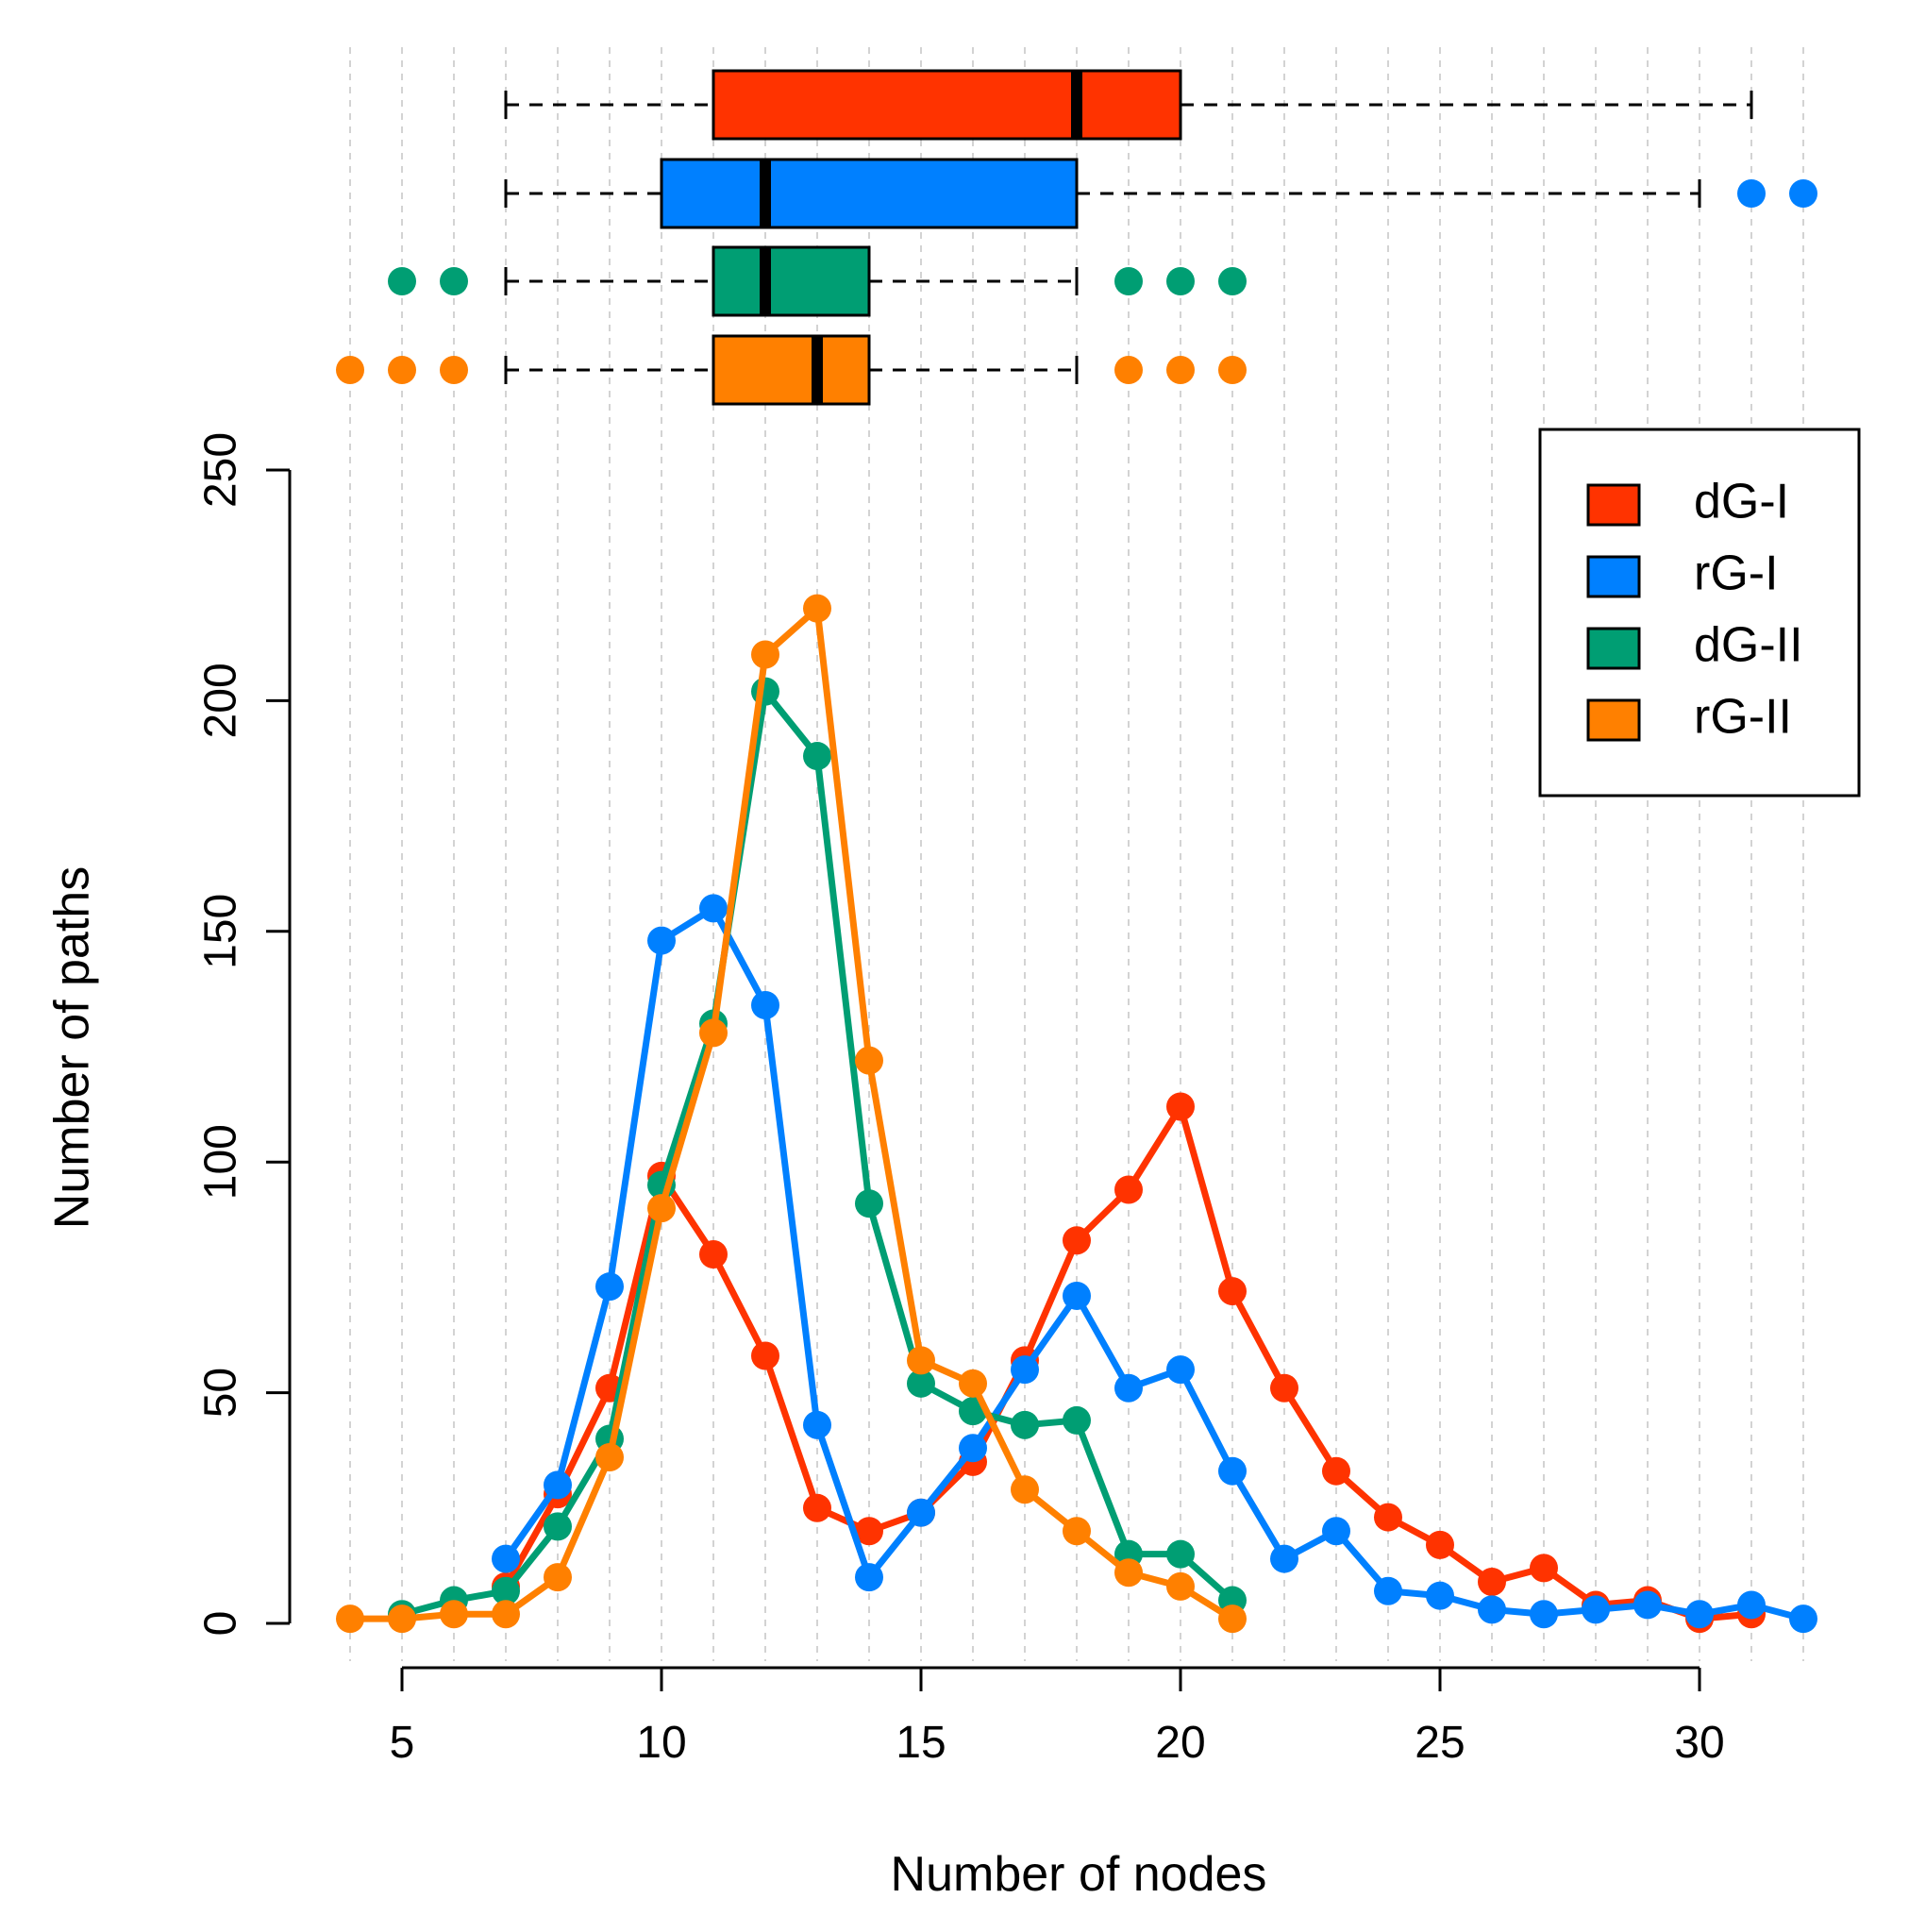  What do you see at coordinates (1440, 1743) in the screenshot?
I see `x-tick-label: 25` at bounding box center [1440, 1743].